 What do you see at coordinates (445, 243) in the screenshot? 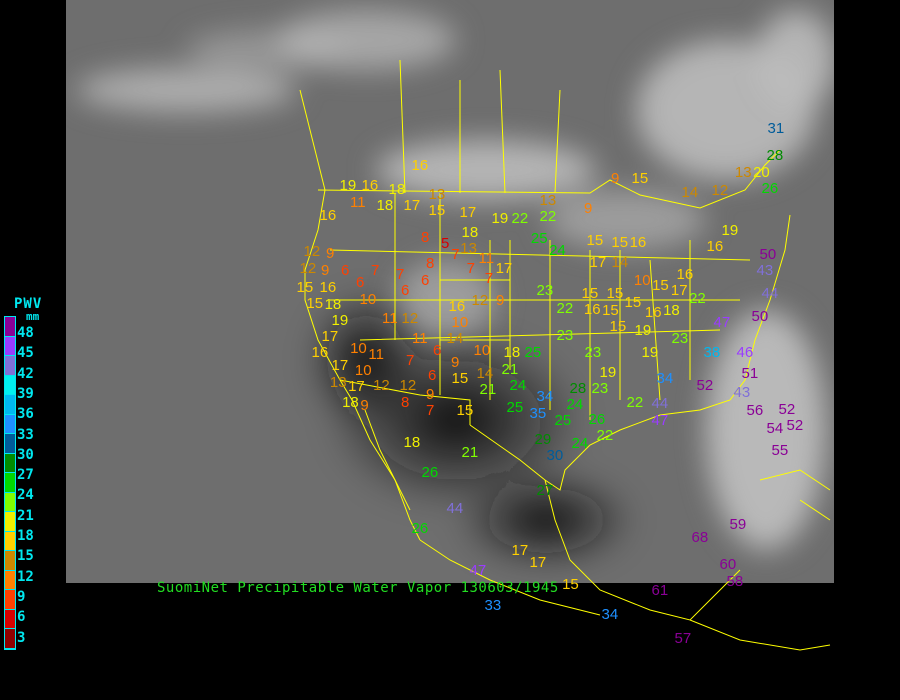
I see `station-pwv-value: 5` at bounding box center [445, 243].